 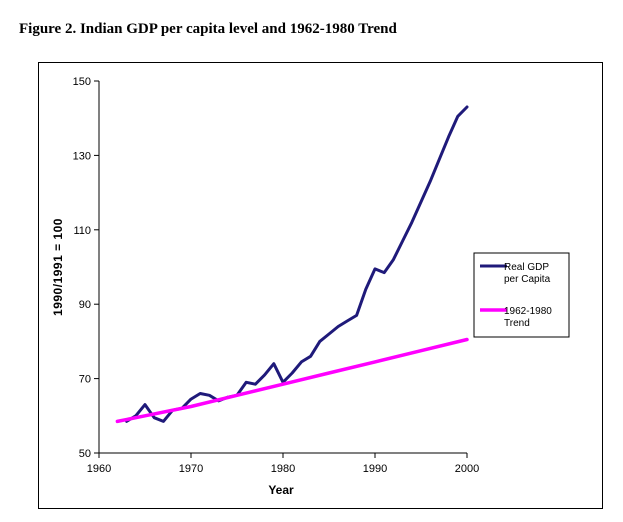 What do you see at coordinates (99, 469) in the screenshot?
I see `x-tick-label: 1960` at bounding box center [99, 469].